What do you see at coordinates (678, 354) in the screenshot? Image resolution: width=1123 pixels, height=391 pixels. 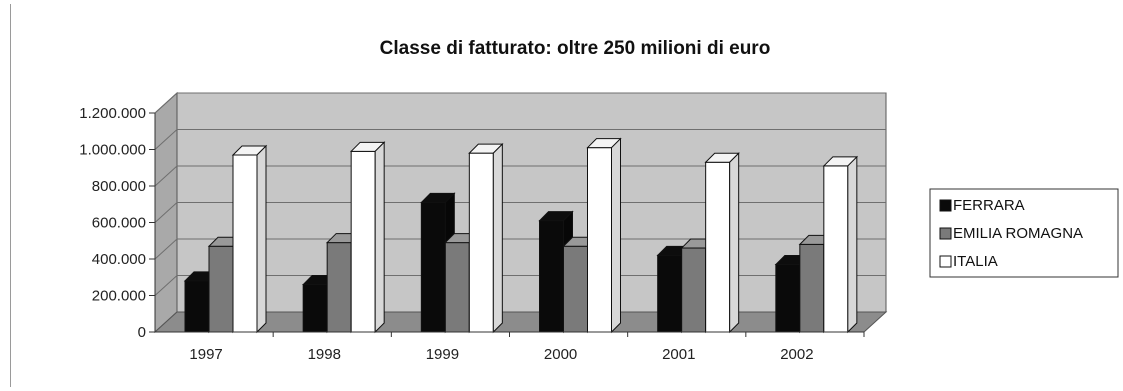 I see `x-tick-label: 2001` at bounding box center [678, 354].